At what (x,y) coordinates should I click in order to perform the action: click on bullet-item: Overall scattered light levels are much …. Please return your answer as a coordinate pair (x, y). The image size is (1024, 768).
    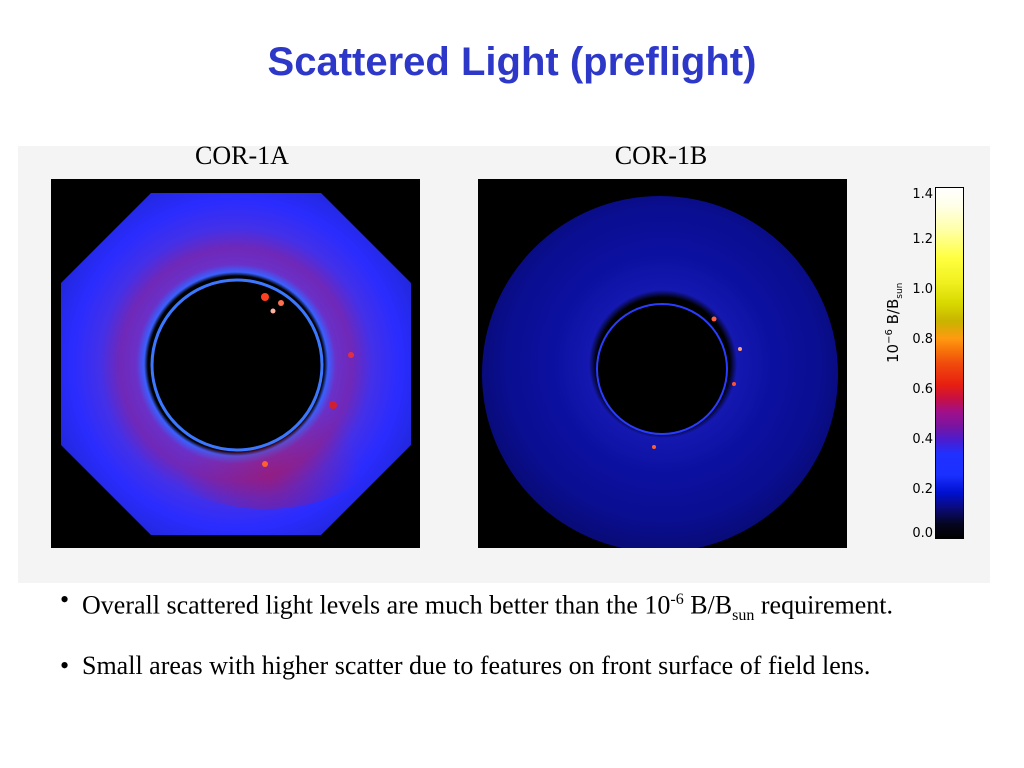
    Looking at the image, I should click on (525, 608).